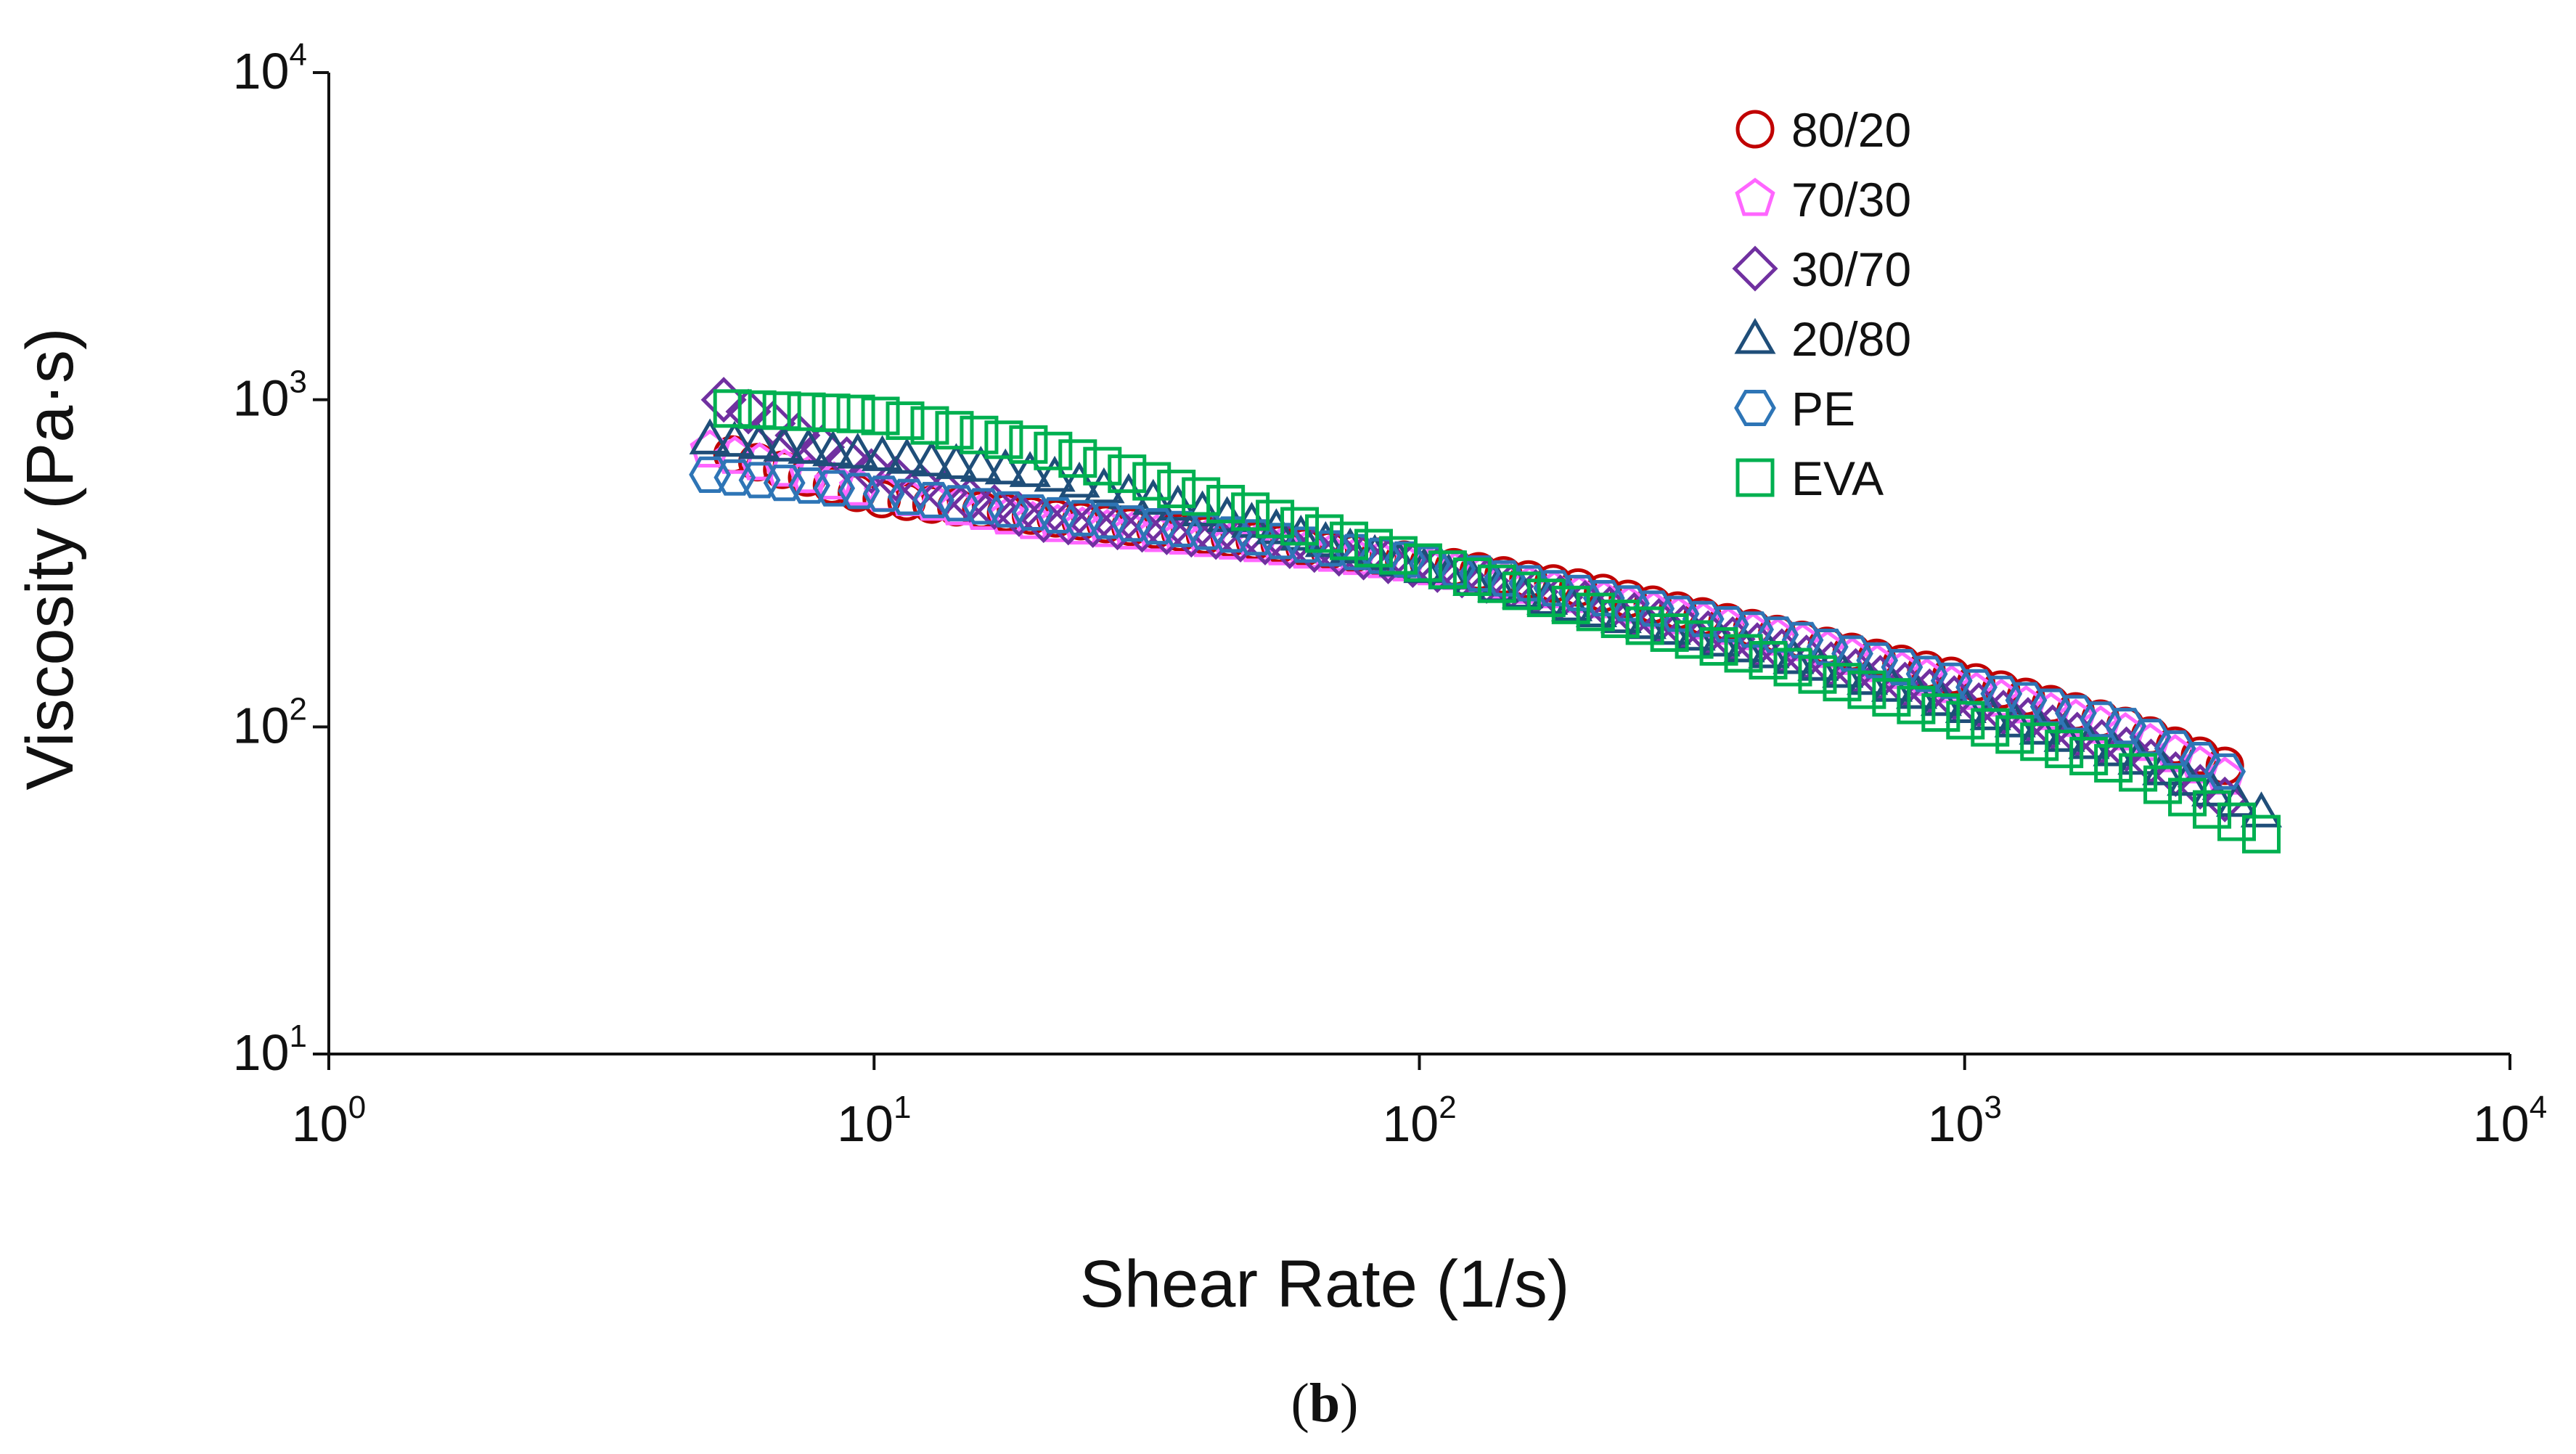 Image resolution: width=2576 pixels, height=1454 pixels. Describe the element at coordinates (874, 1121) in the screenshot. I see `x-tick-label: 10¹` at that location.